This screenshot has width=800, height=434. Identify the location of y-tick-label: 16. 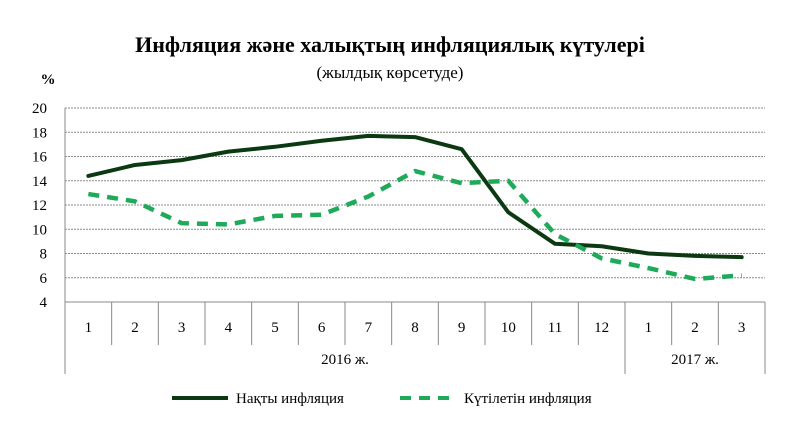
(40, 158).